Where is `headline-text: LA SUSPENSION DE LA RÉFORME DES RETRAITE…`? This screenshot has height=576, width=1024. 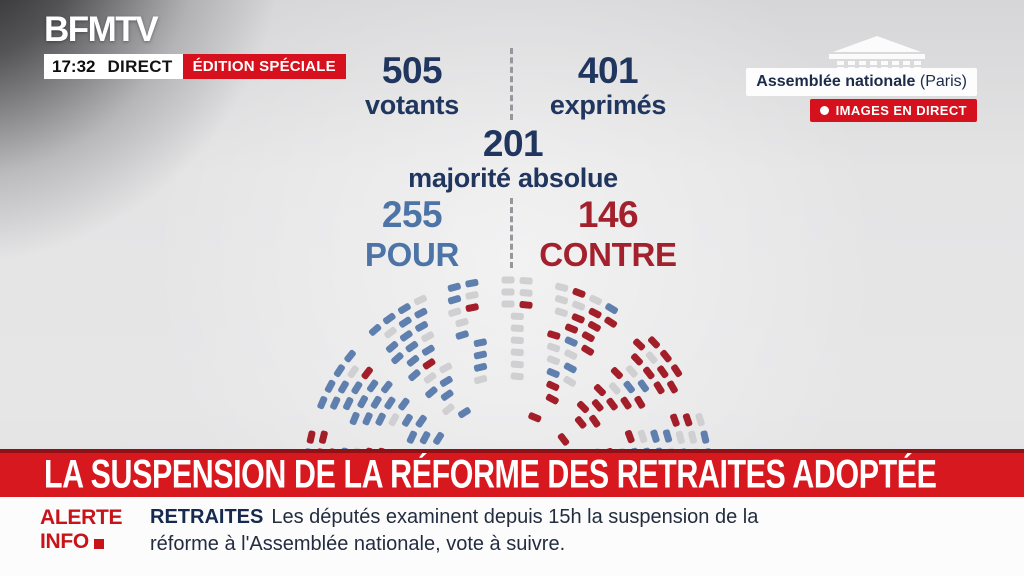 headline-text: LA SUSPENSION DE LA RÉFORME DES RETRAITE… is located at coordinates (490, 474).